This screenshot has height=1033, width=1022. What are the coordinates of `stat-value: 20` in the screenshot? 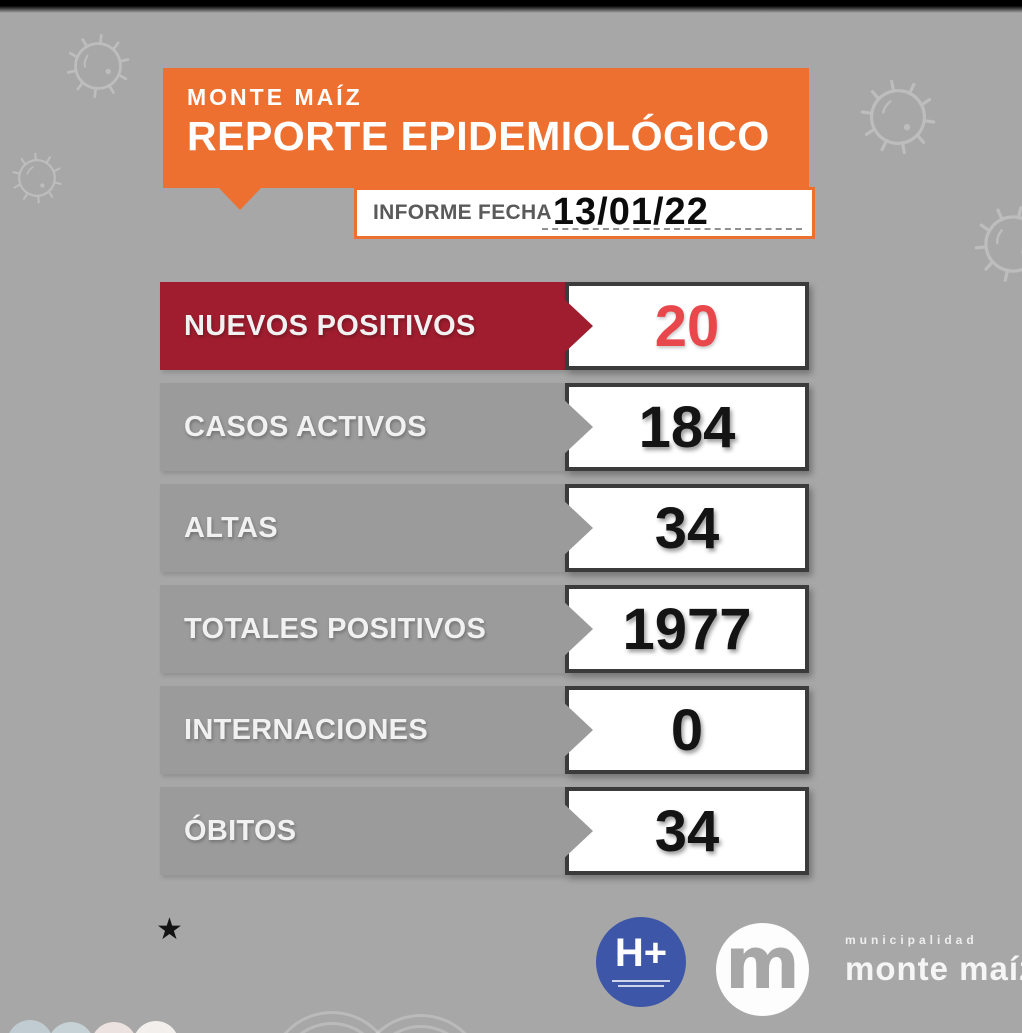 It's located at (687, 326).